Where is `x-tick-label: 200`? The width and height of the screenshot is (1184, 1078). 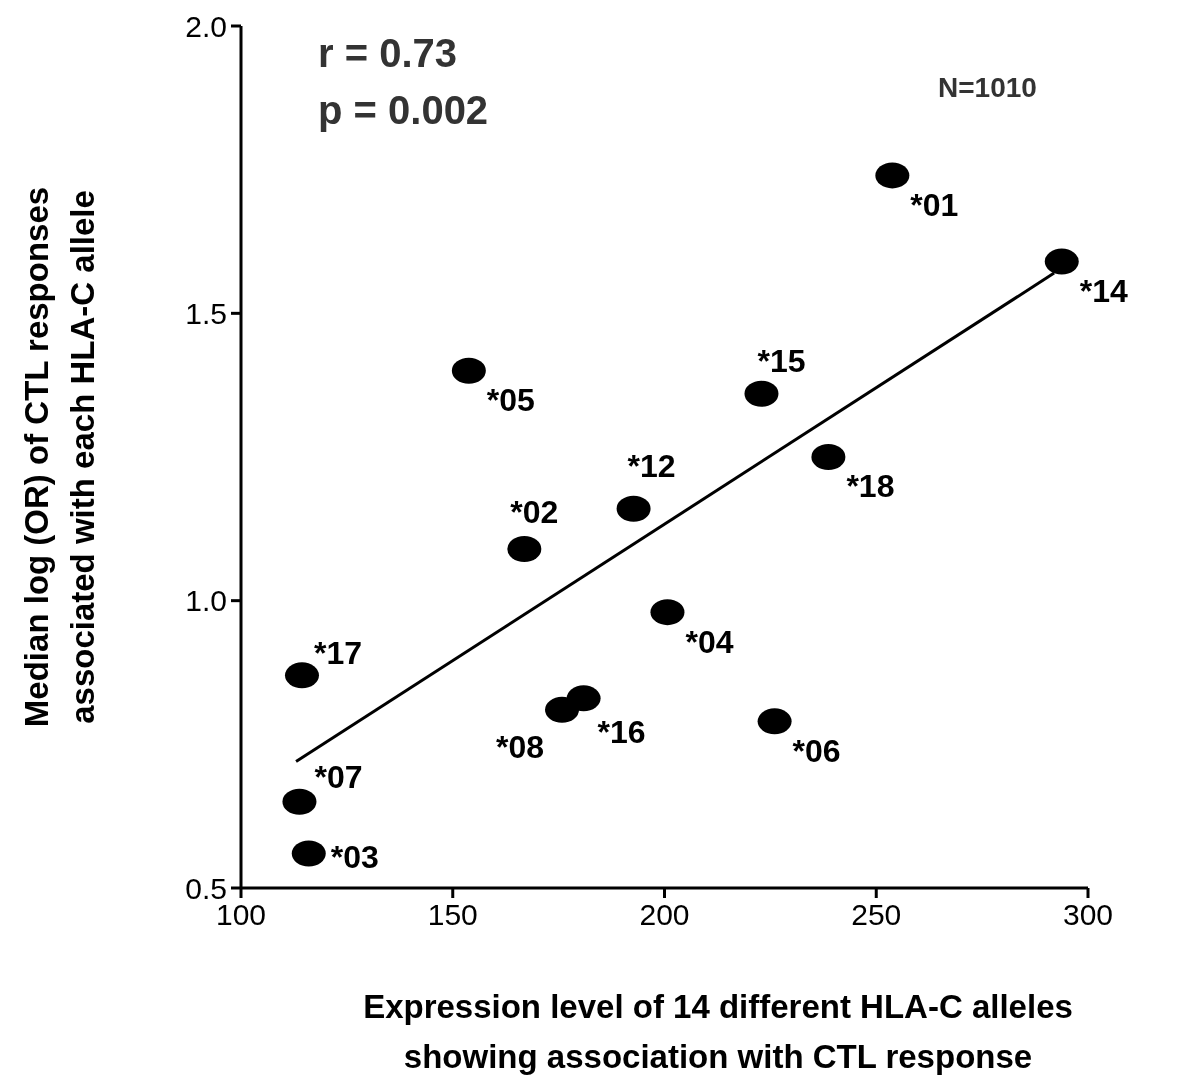 x-tick-label: 200 is located at coordinates (664, 915).